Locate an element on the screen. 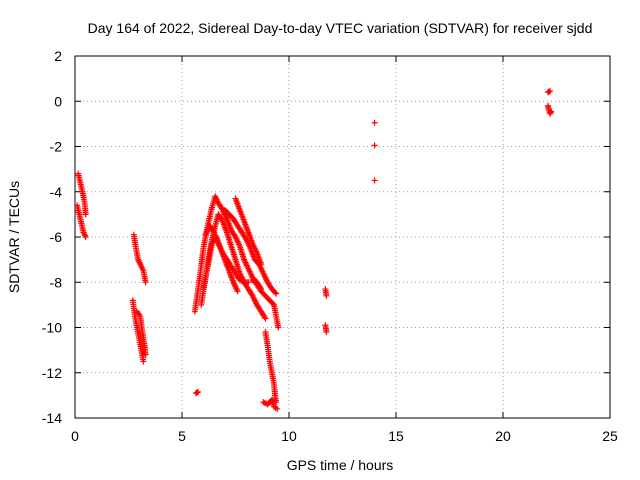  x-tick-label: 25 is located at coordinates (610, 436).